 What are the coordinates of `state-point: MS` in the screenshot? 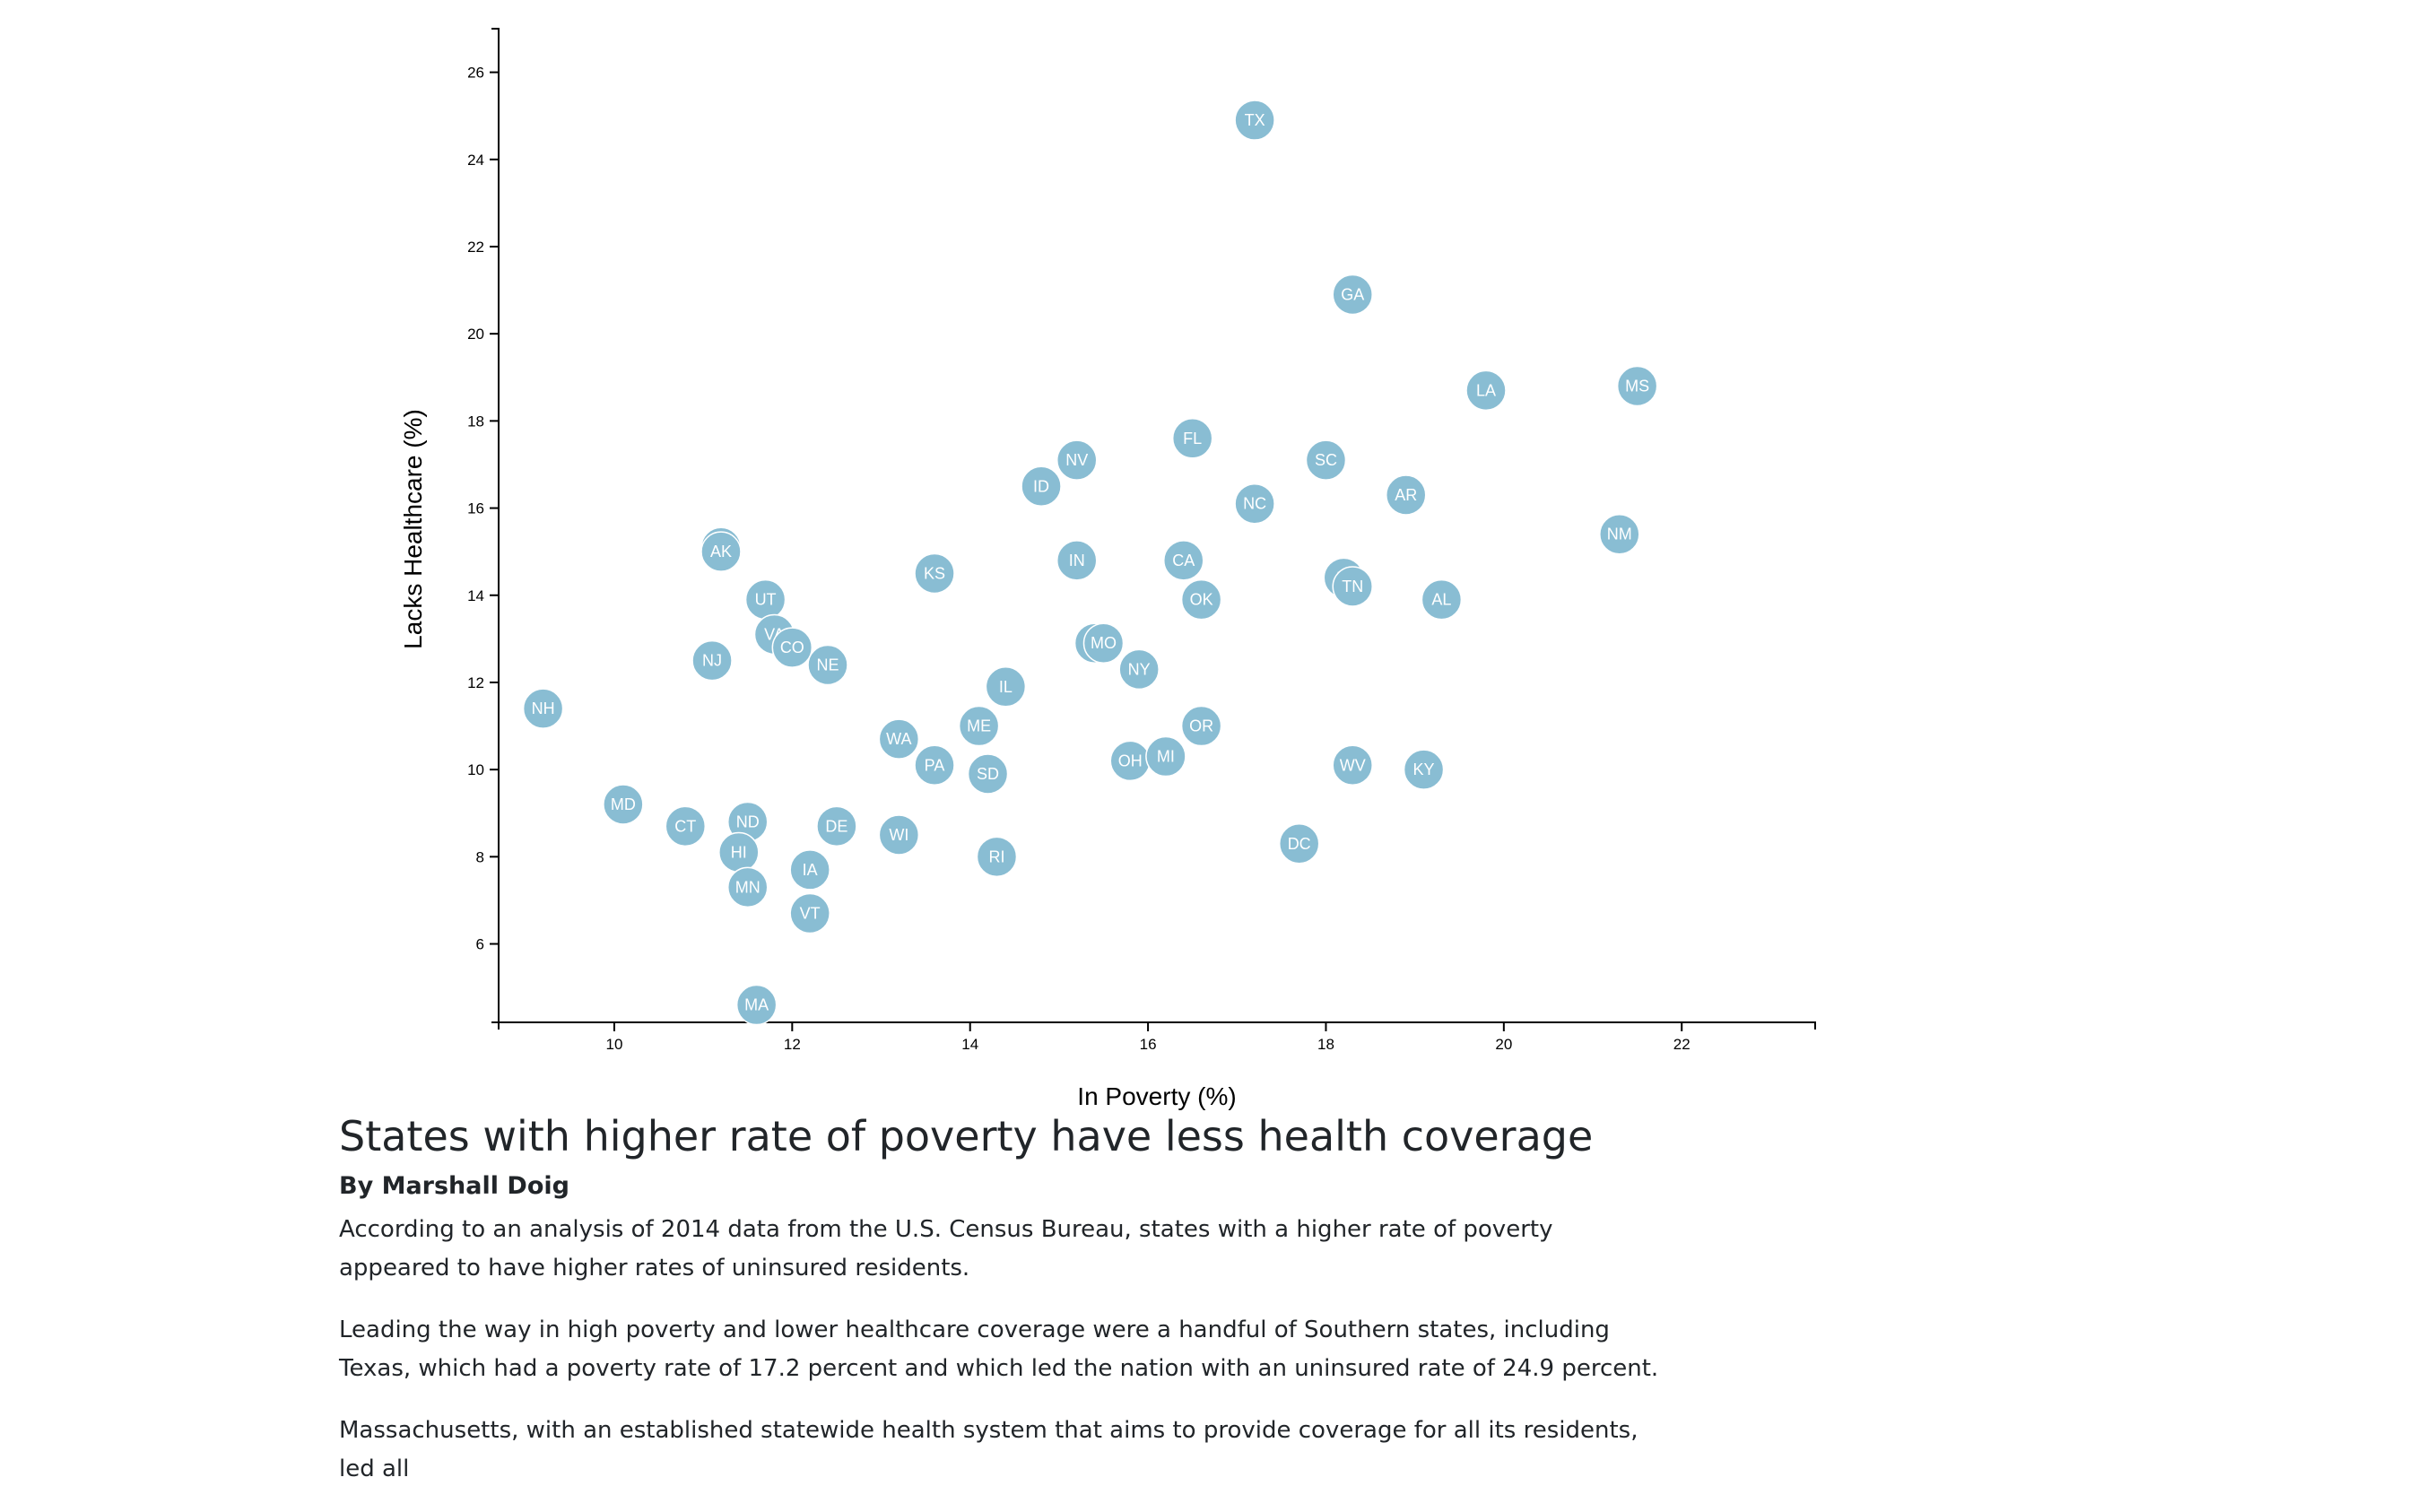 It's located at (1637, 386).